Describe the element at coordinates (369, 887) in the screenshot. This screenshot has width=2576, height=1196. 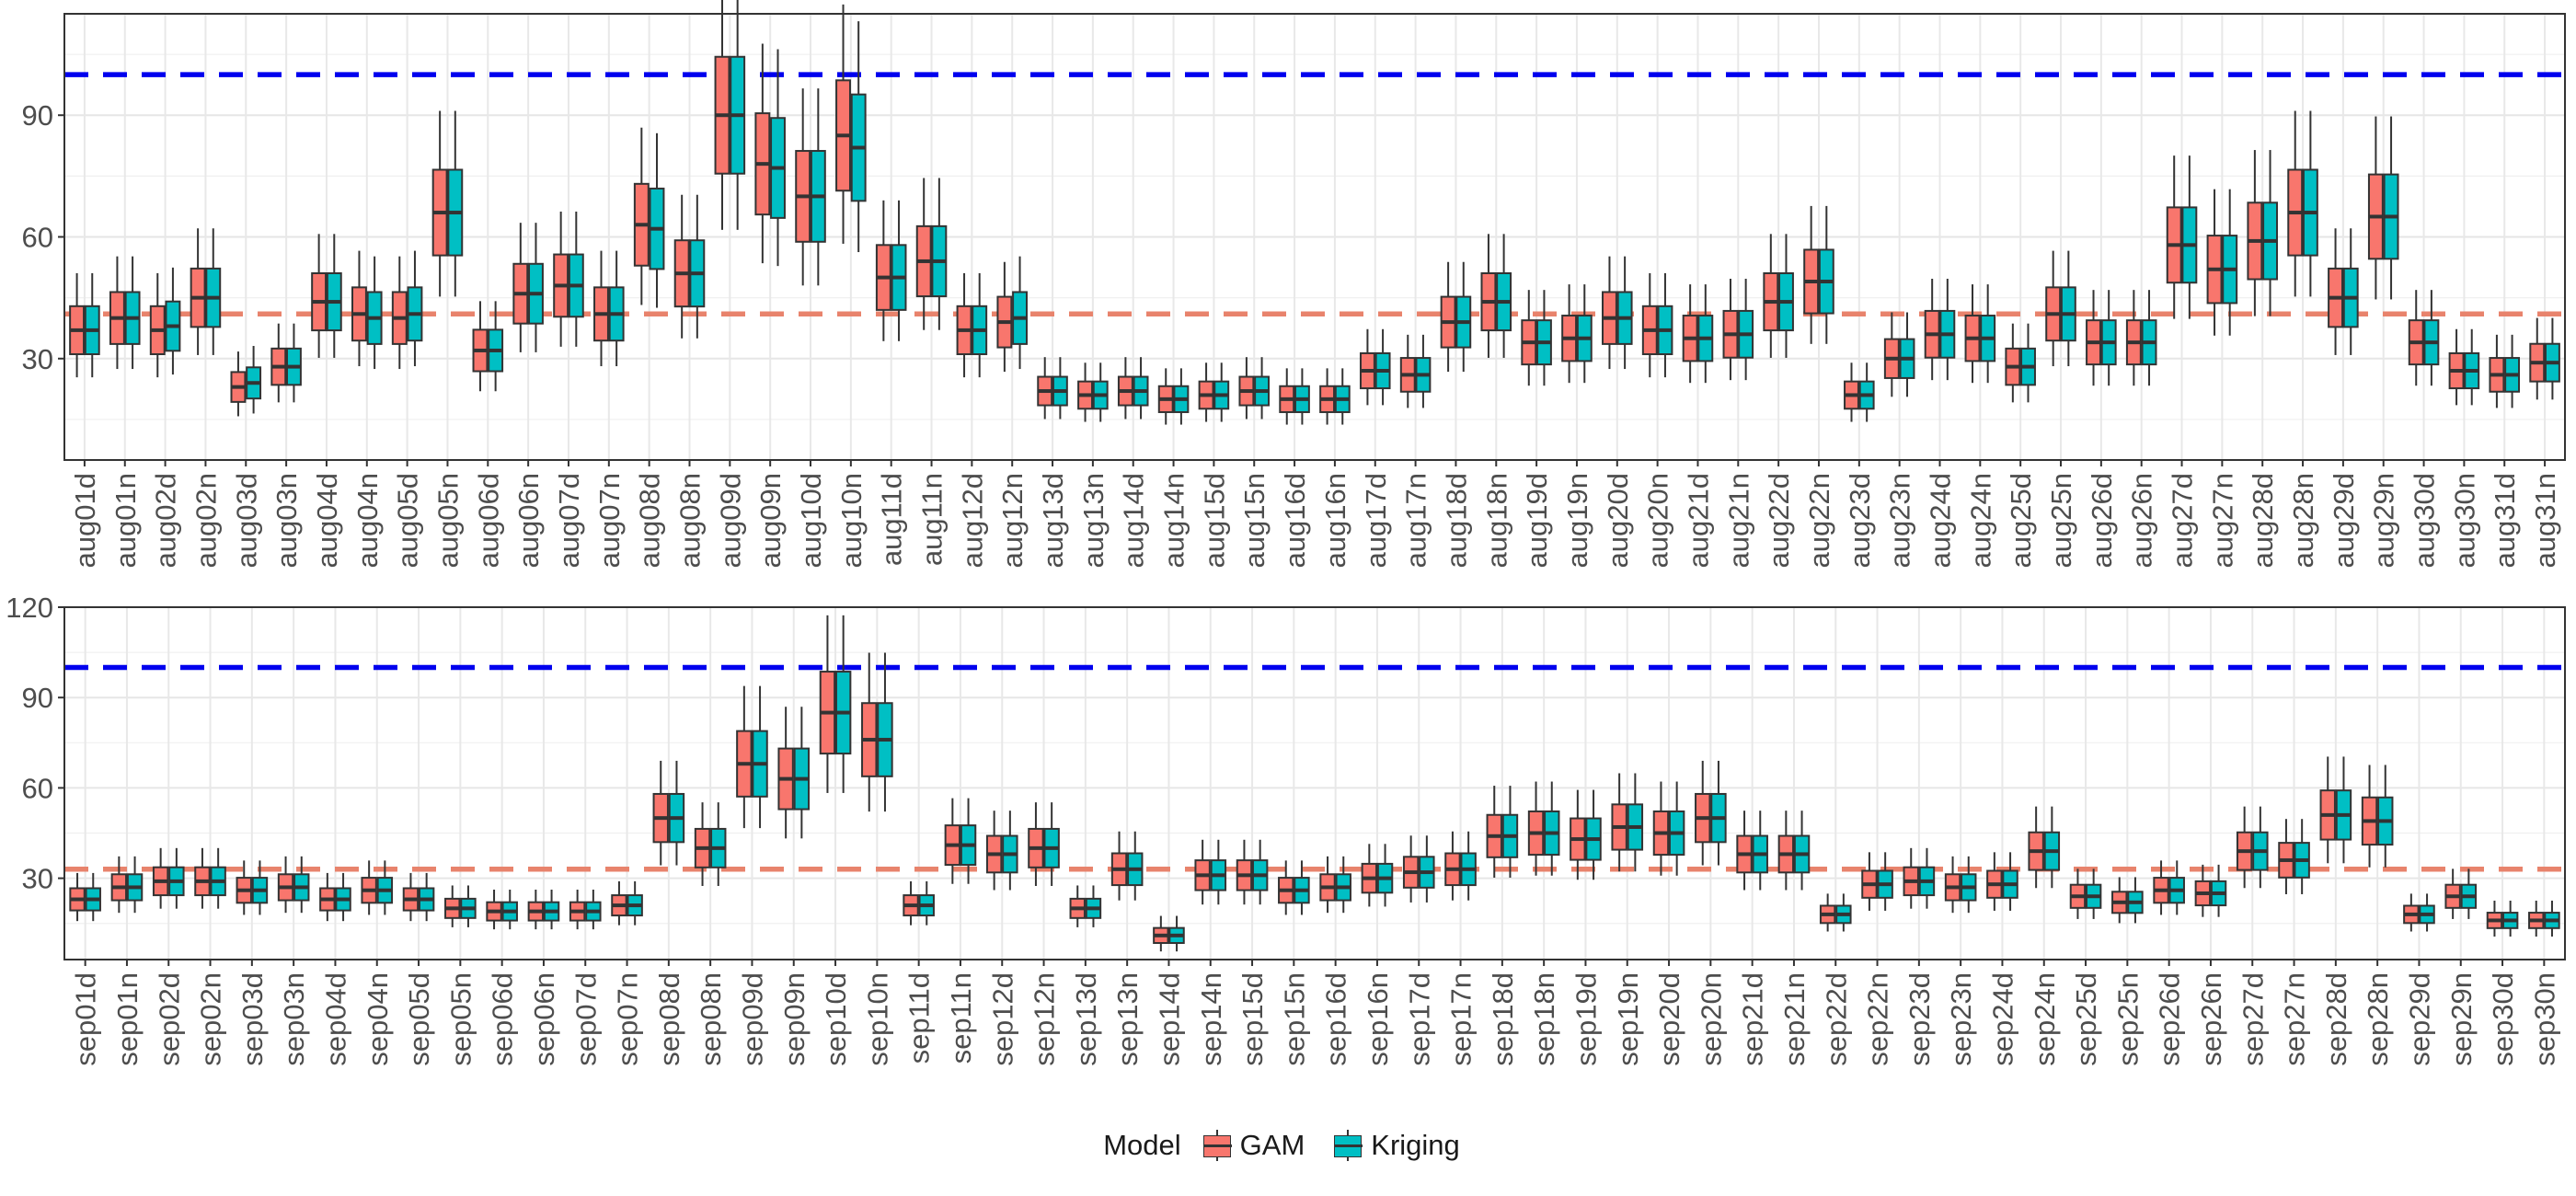
I see `box-gam-sep04n` at that location.